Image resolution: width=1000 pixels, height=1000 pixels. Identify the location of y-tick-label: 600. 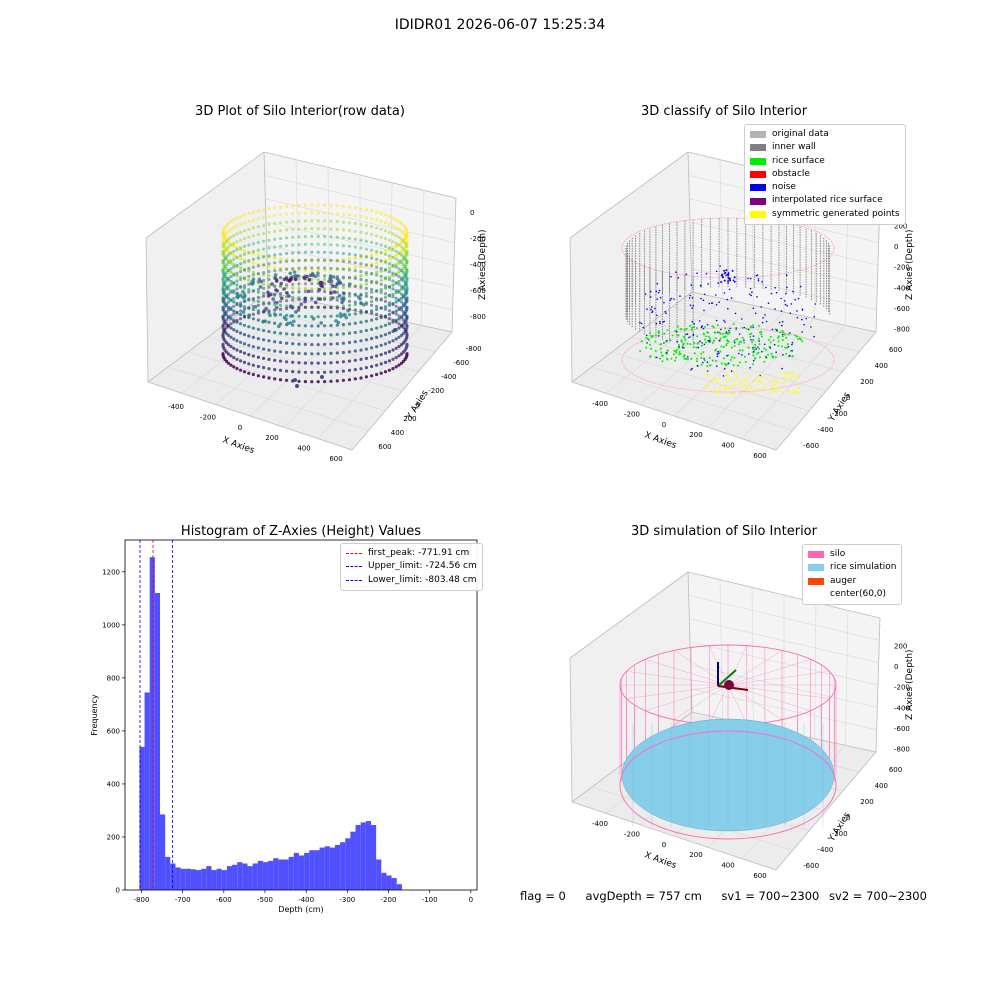
(113, 731).